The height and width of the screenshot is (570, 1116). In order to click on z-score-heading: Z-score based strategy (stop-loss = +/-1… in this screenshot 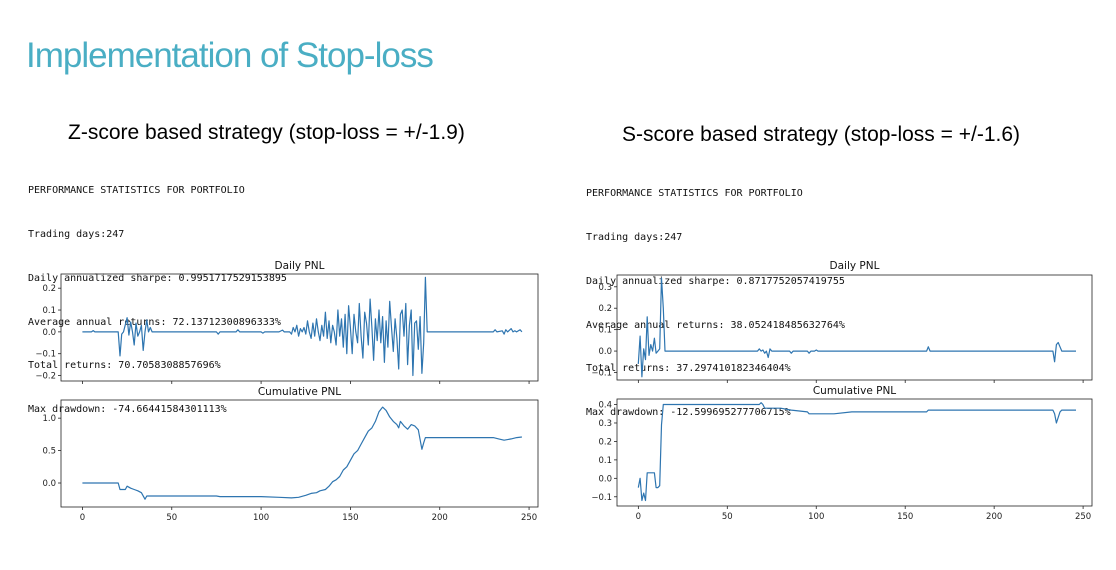, I will do `click(266, 132)`.